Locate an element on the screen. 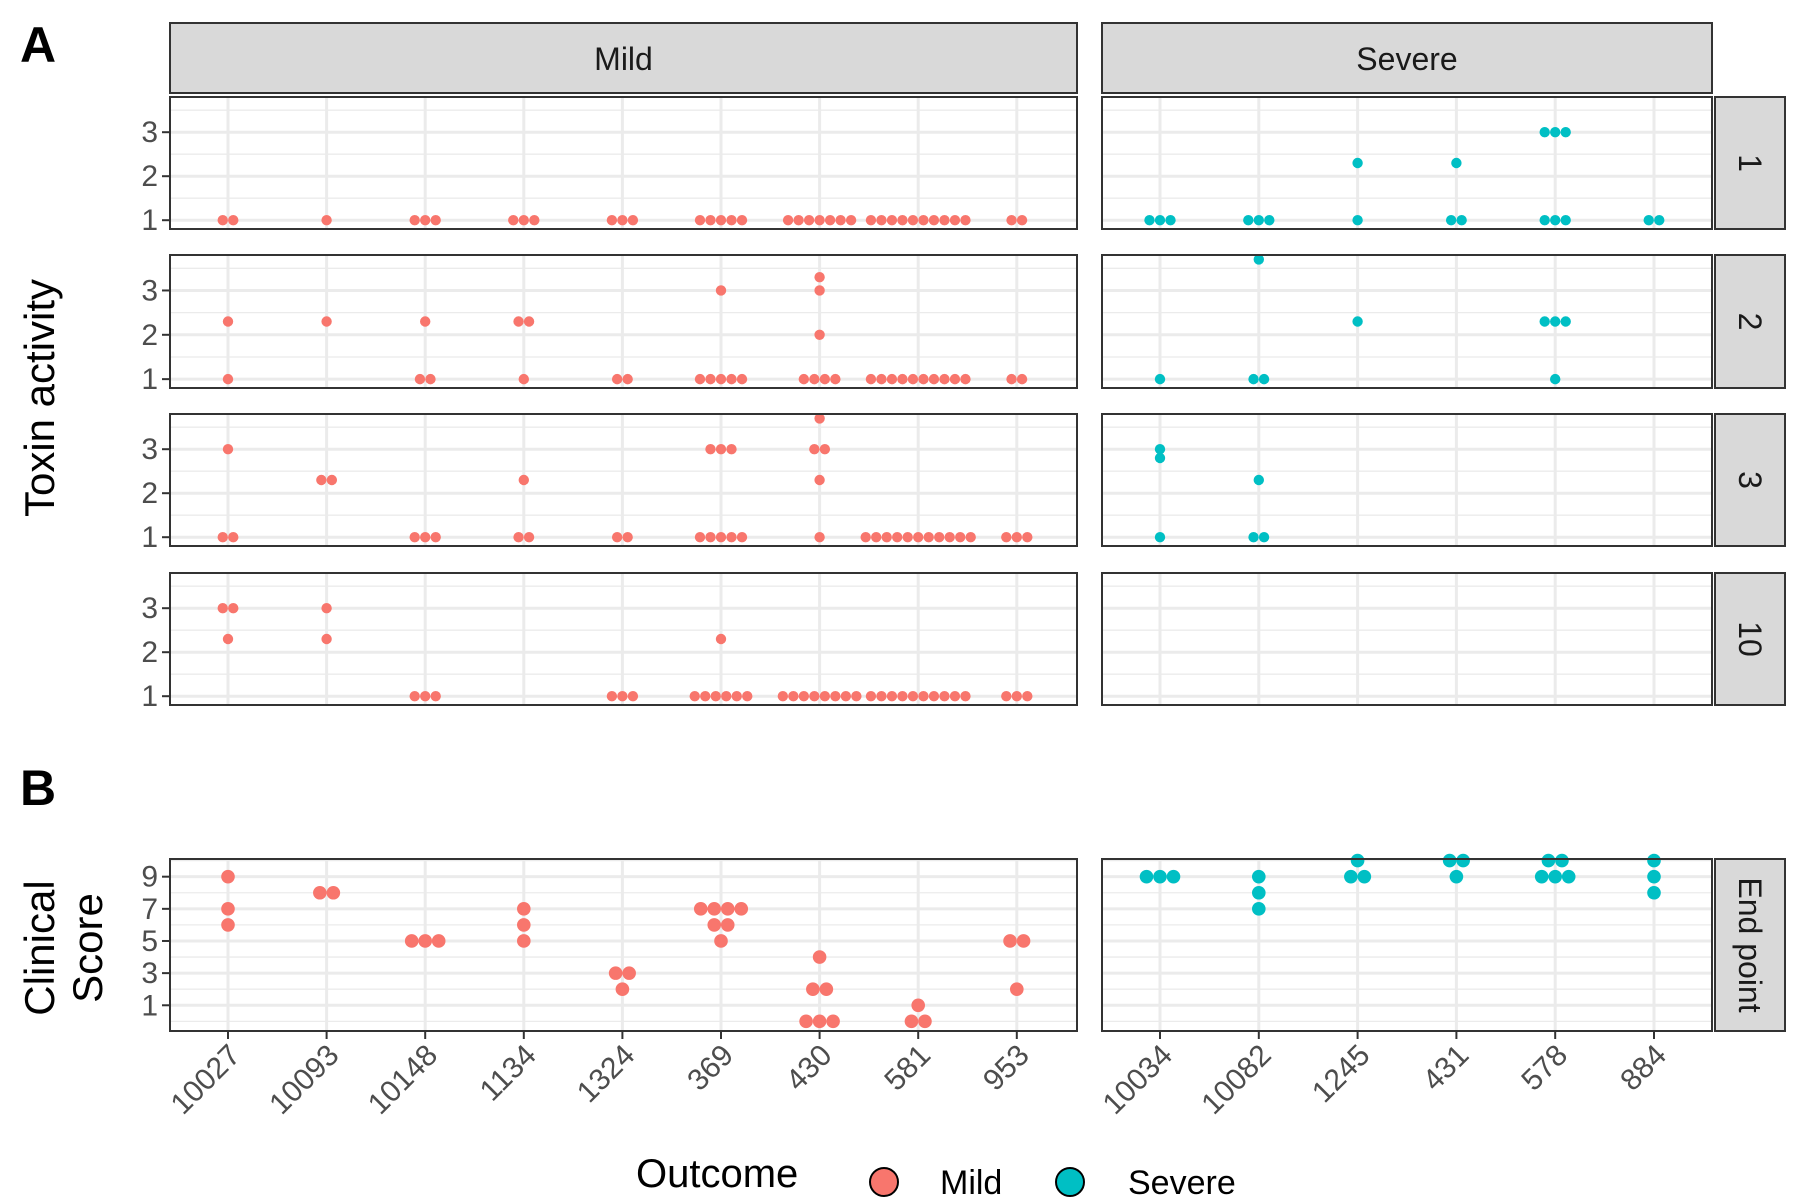  panel-a-2-severe is located at coordinates (1407, 321).